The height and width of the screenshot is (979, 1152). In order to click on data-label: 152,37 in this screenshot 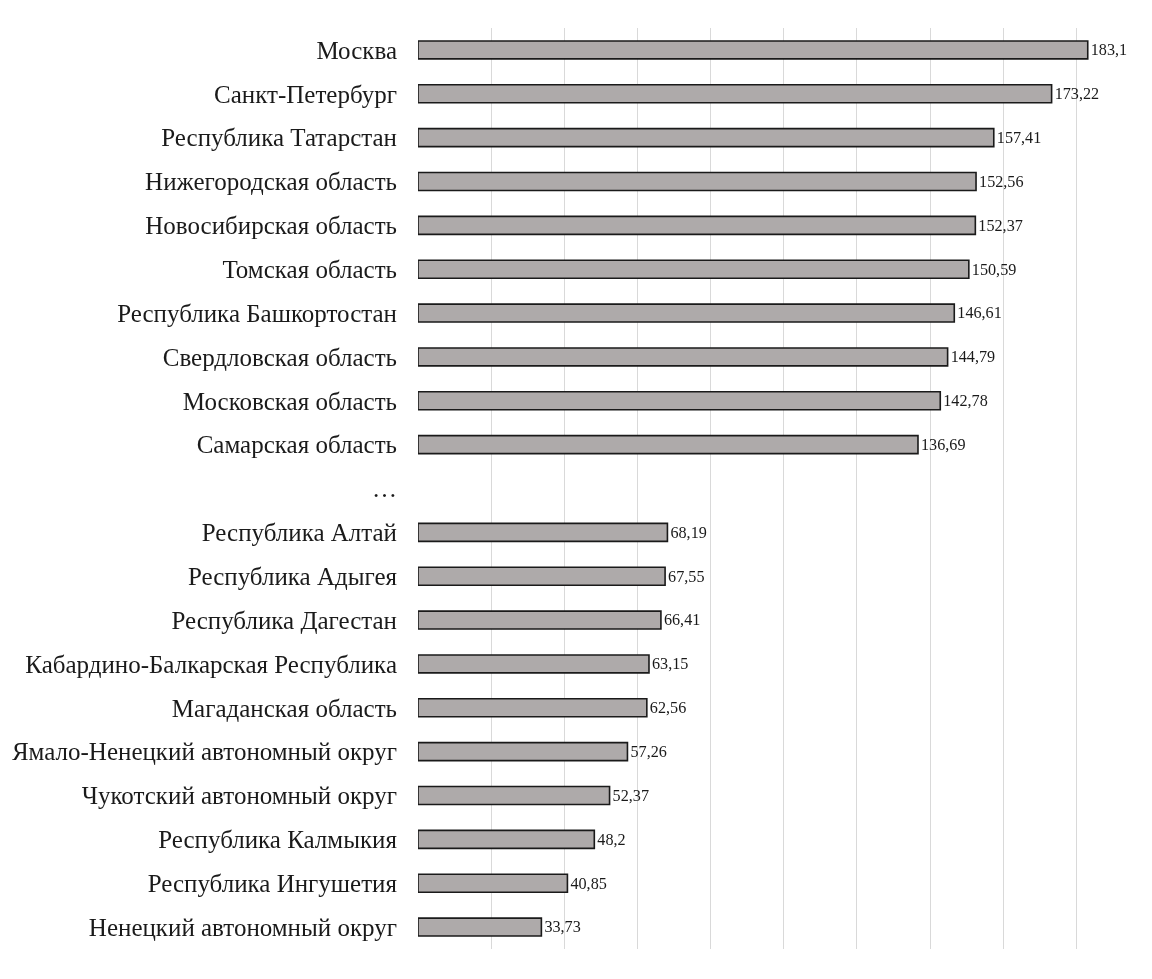, I will do `click(1000, 225)`.